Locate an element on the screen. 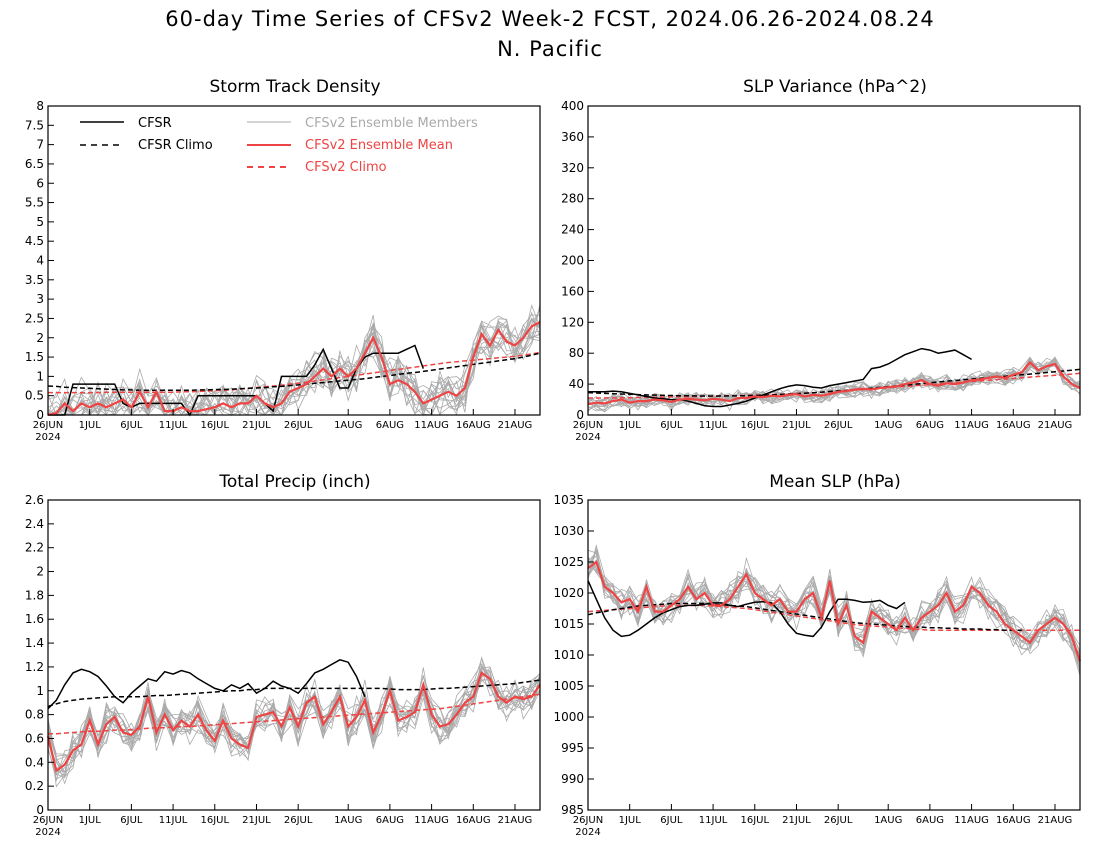  y-tick-label: 1025 is located at coordinates (568, 562).